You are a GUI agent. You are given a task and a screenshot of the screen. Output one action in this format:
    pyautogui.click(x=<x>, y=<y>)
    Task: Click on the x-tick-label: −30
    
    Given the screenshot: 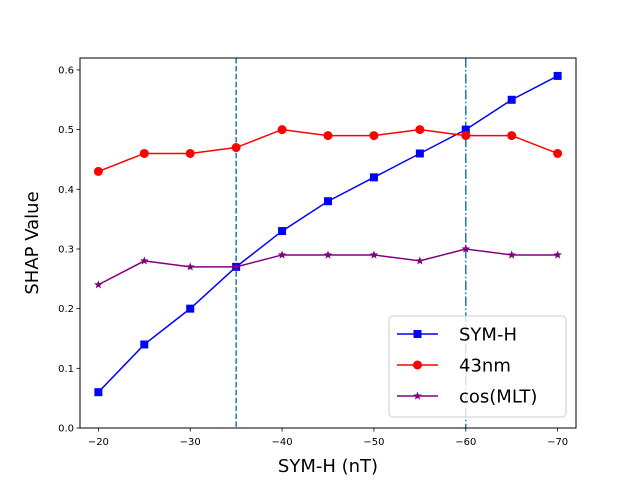 What is the action you would take?
    pyautogui.click(x=190, y=442)
    